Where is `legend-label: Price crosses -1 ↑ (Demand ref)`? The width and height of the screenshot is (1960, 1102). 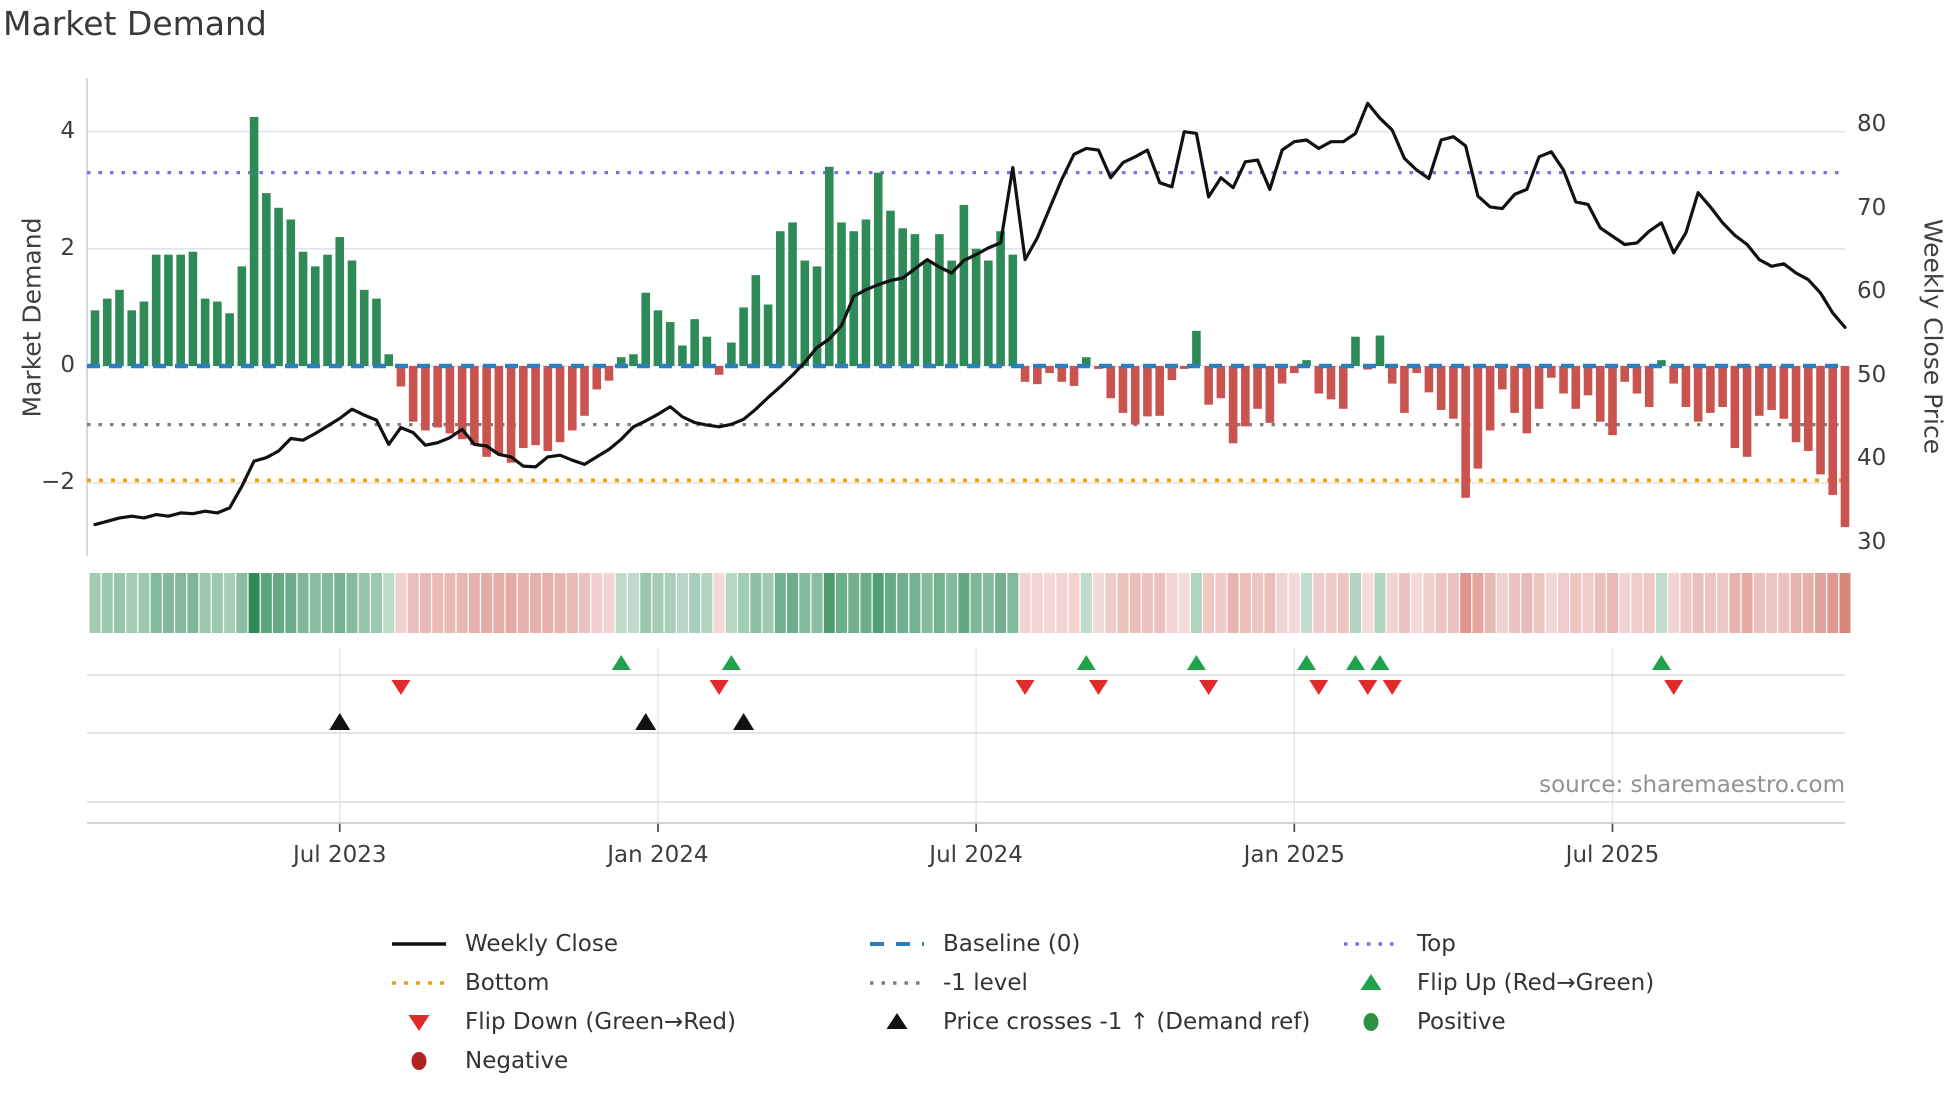
legend-label: Price crosses -1 ↑ (Demand ref) is located at coordinates (1127, 1022).